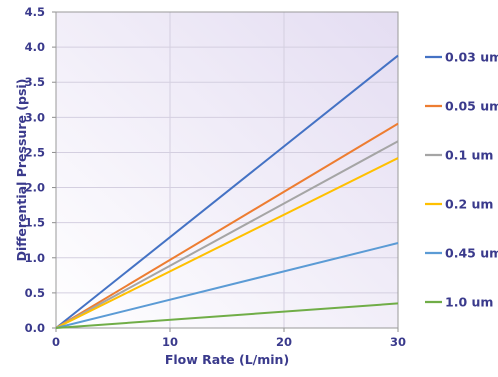 The image size is (498, 377). I want to click on legend-item: 0.45 um, so click(461, 253).